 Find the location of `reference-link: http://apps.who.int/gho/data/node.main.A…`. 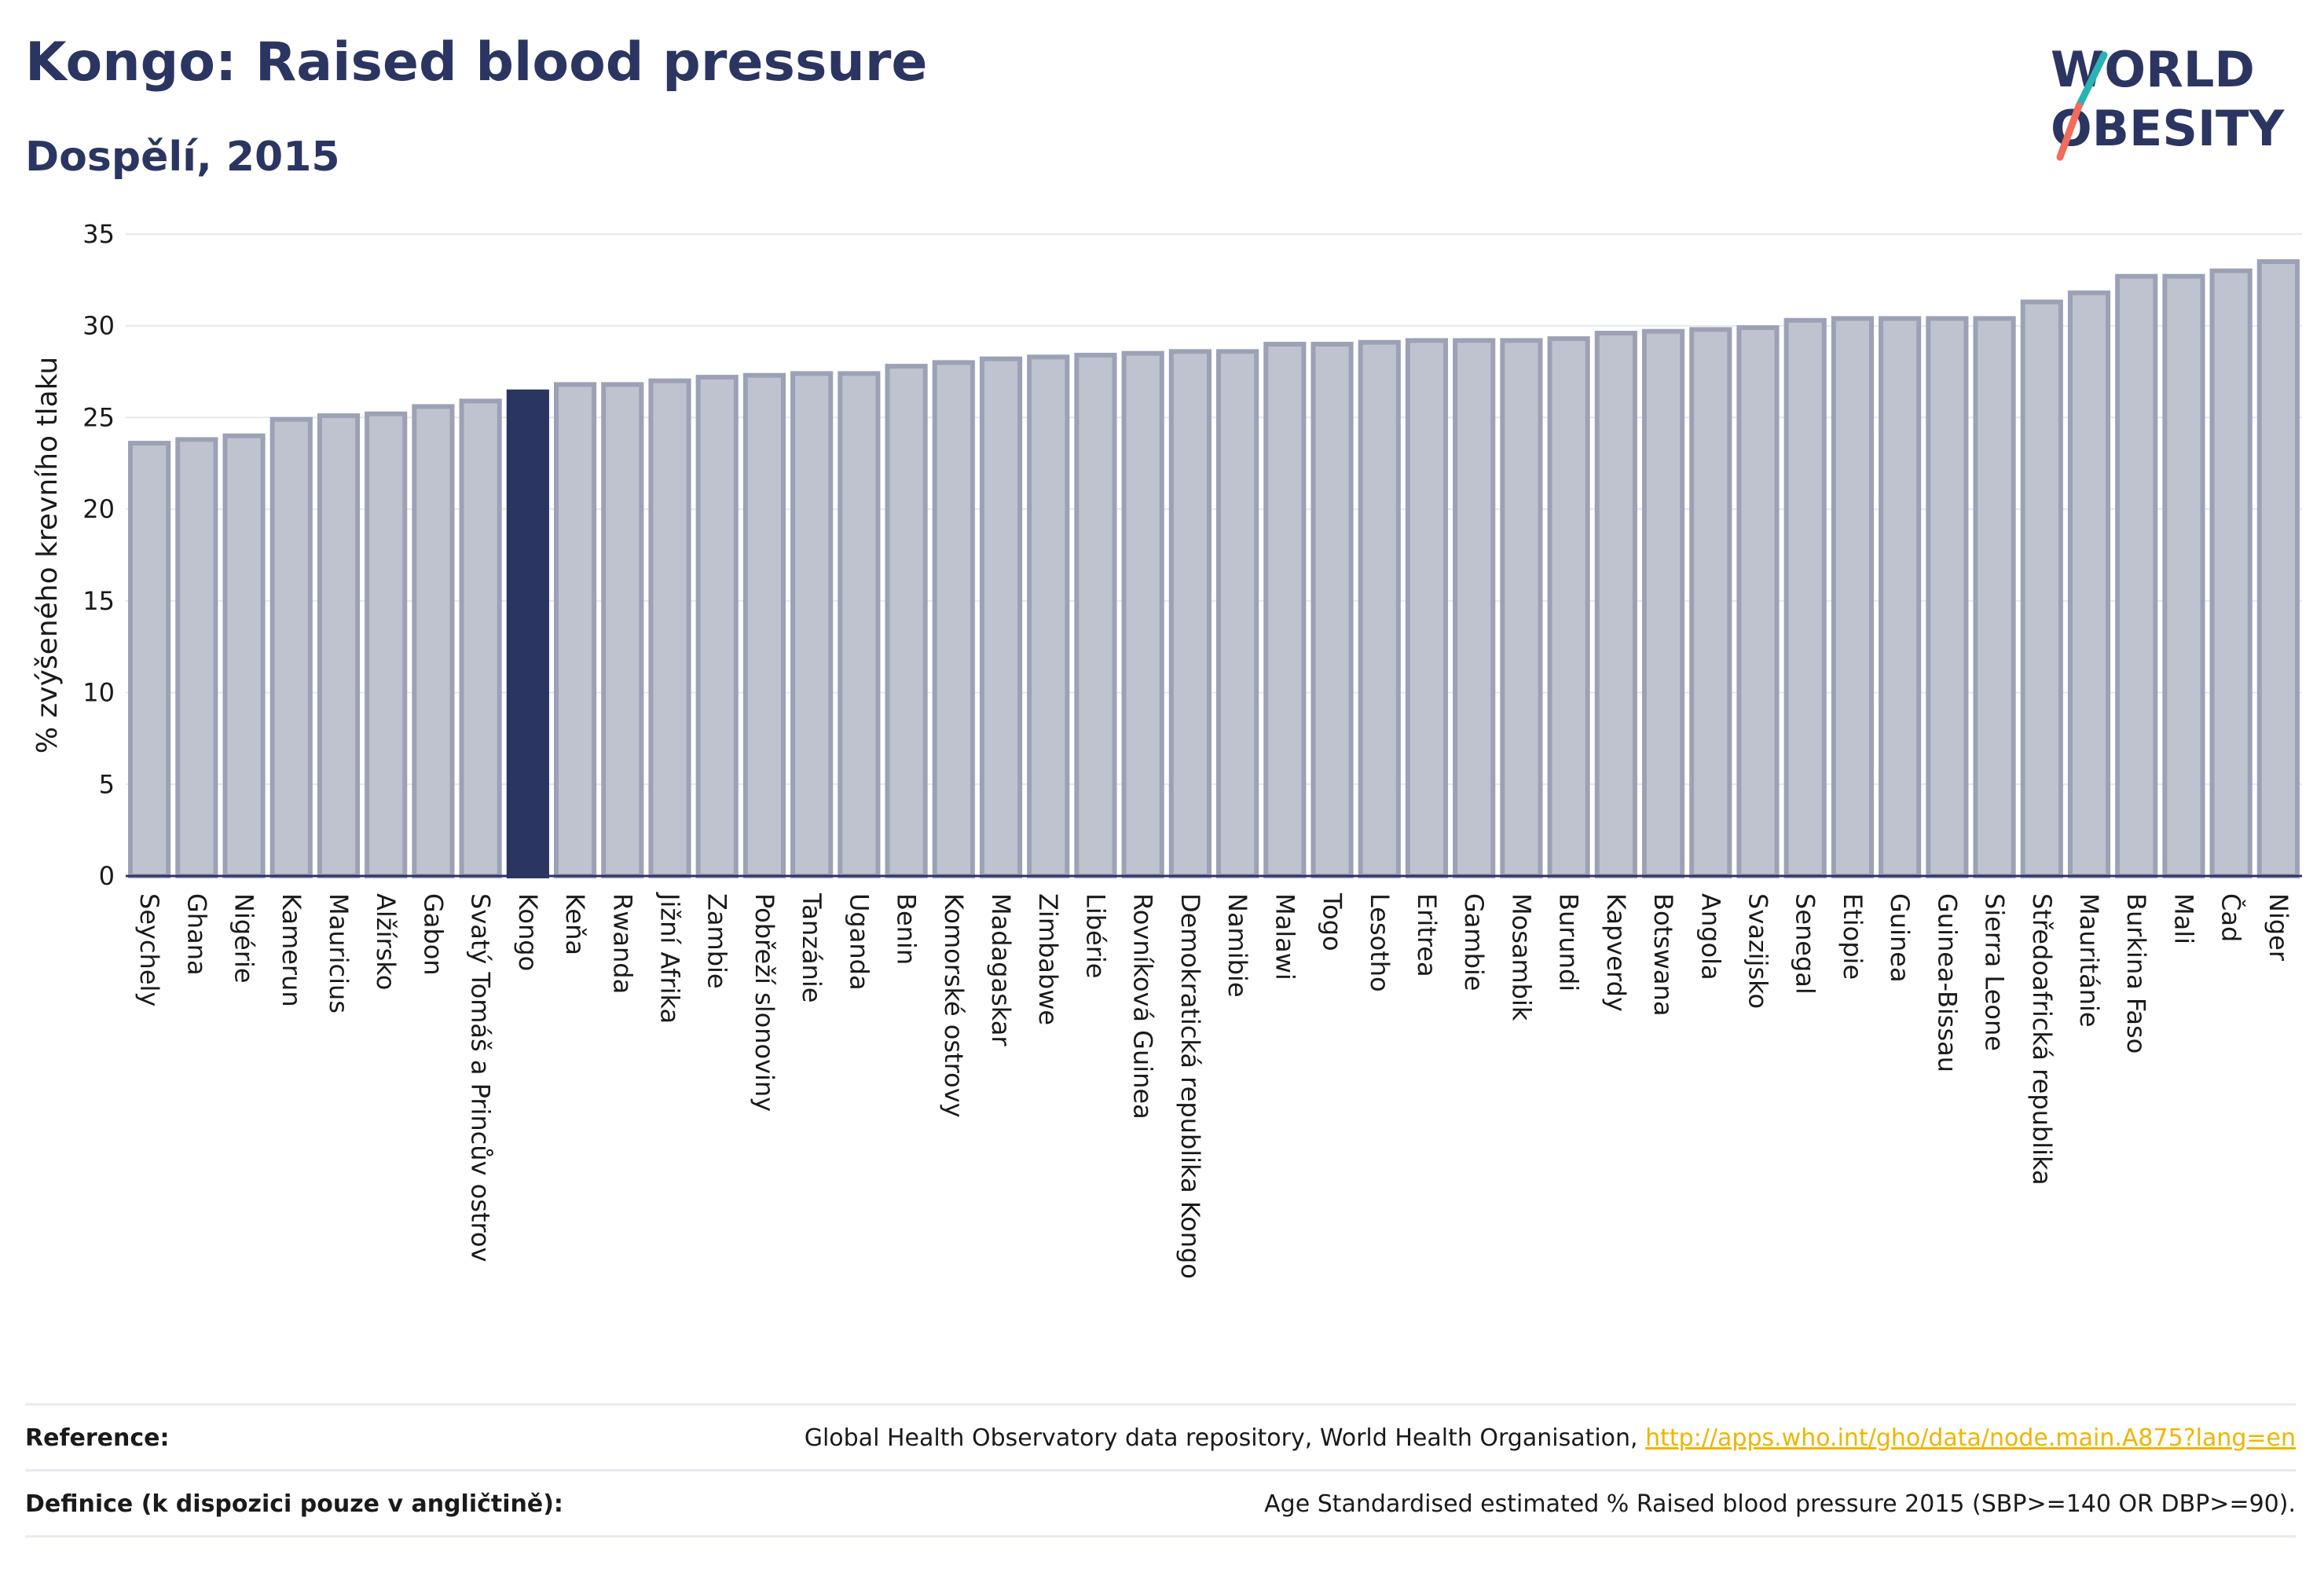

reference-link: http://apps.who.int/gho/data/node.main.A… is located at coordinates (1970, 1438).